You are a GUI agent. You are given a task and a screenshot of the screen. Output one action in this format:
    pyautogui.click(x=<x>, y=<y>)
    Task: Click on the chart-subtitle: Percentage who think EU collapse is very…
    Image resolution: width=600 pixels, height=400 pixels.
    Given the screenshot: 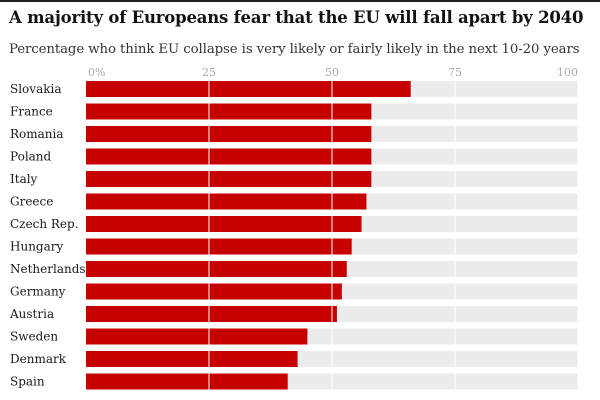 What is the action you would take?
    pyautogui.click(x=294, y=49)
    